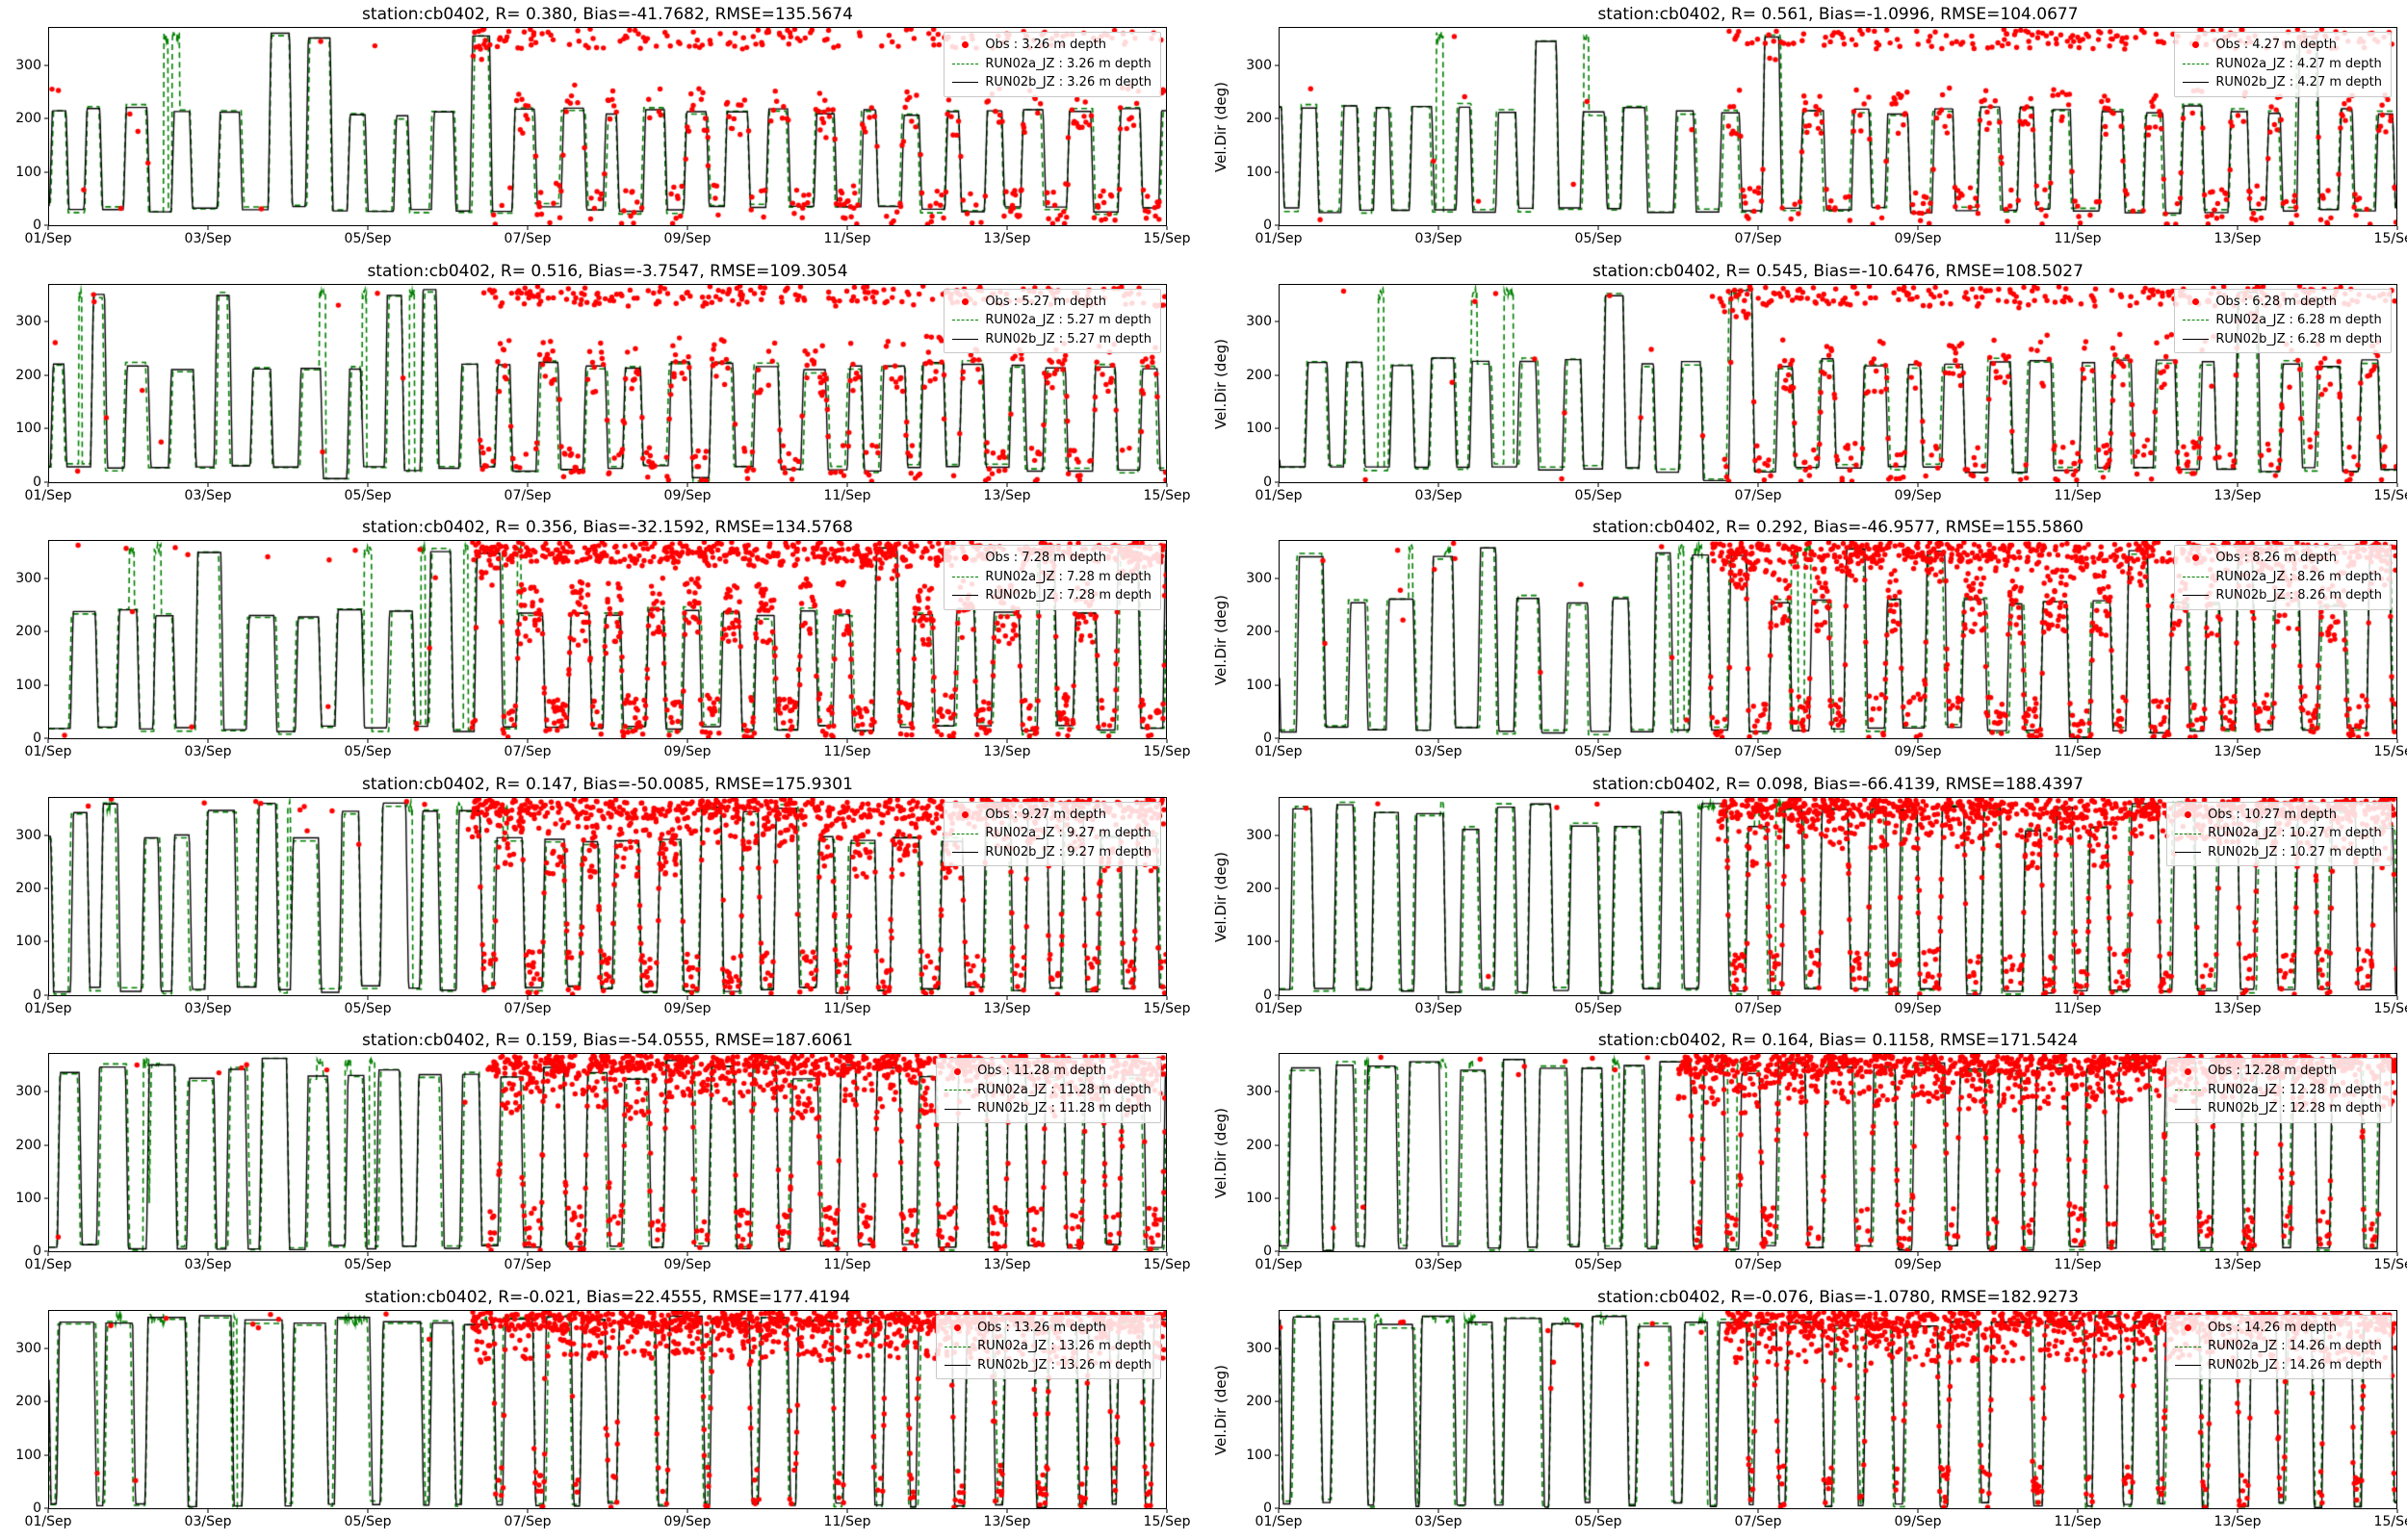 This screenshot has width=2407, height=1540. Describe the element at coordinates (607, 383) in the screenshot. I see `plot-canvas` at that location.